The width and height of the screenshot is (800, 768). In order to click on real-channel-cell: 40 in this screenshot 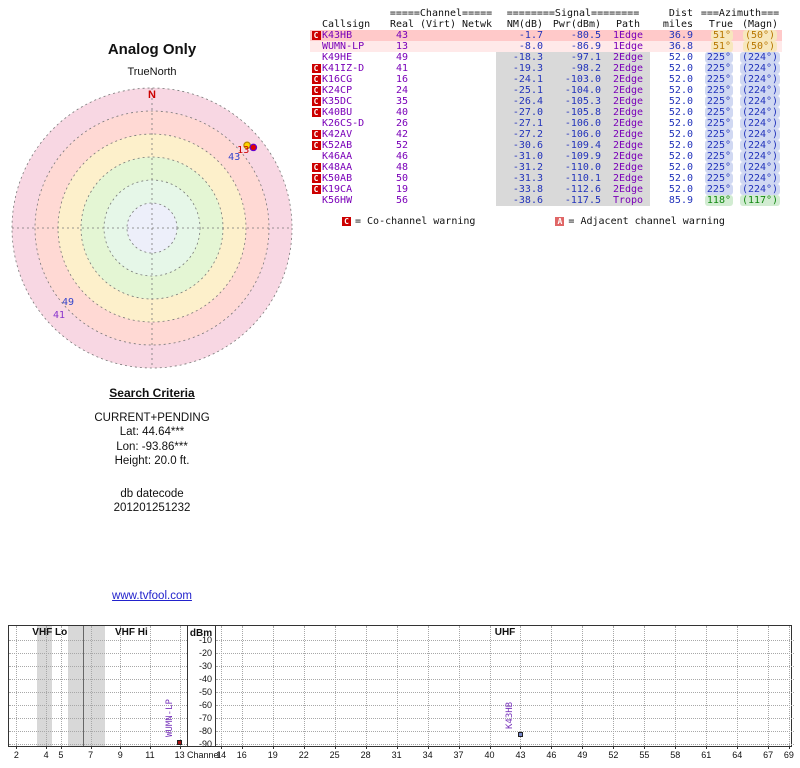, I will do `click(402, 112)`.